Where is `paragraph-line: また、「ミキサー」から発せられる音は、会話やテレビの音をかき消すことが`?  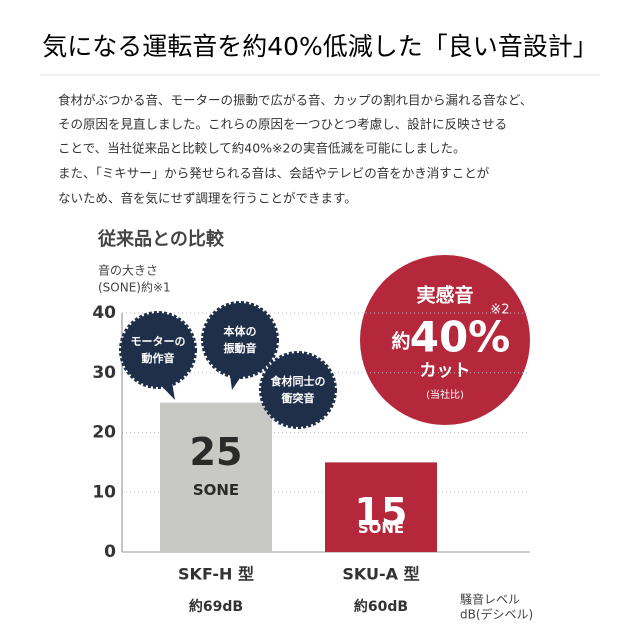
paragraph-line: また、「ミキサー」から発せられる音は、会話やテレビの音をかき消すことが is located at coordinates (274, 173).